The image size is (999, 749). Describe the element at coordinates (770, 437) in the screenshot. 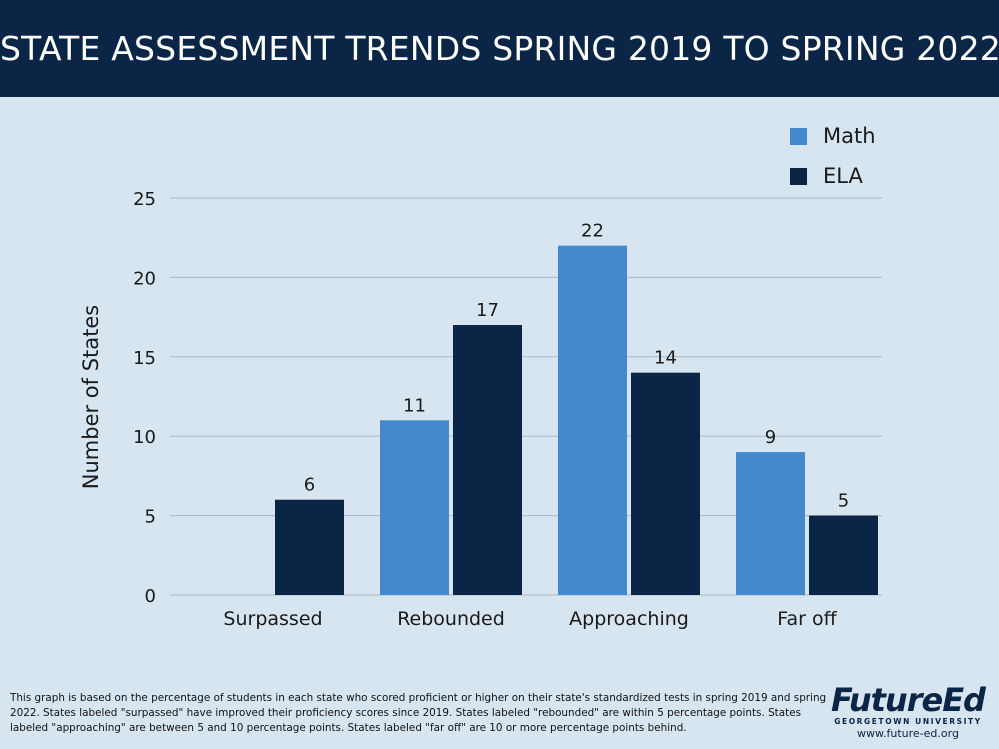

I see `data-label-math-far-off: 9` at that location.